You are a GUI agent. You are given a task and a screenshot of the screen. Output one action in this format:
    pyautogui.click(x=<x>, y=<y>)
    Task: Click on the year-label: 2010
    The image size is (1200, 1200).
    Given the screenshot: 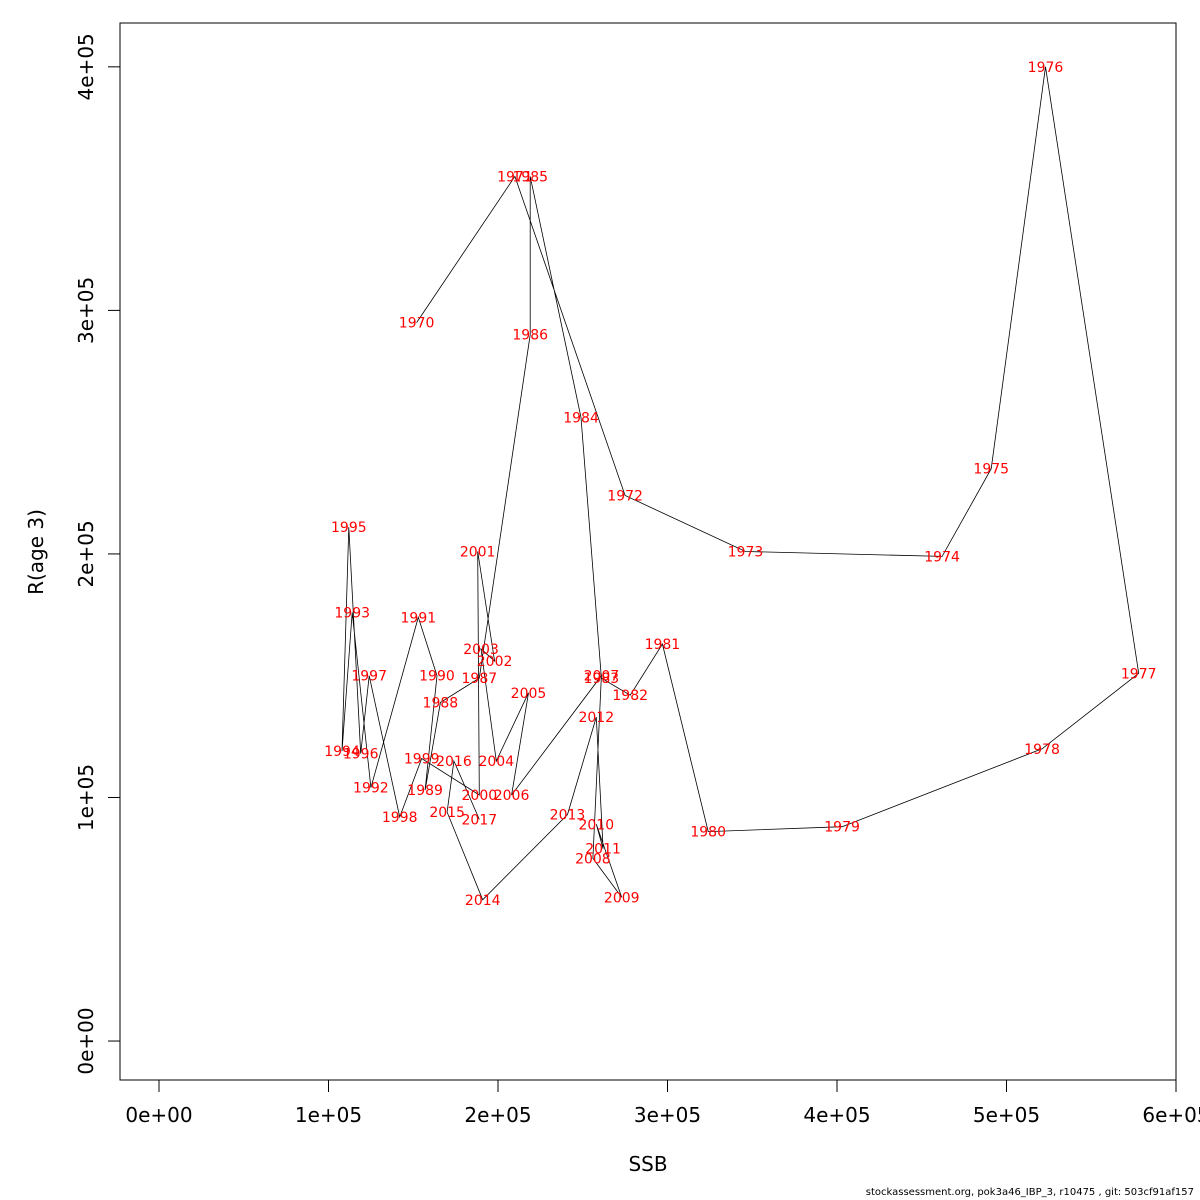 What is the action you would take?
    pyautogui.click(x=596, y=825)
    